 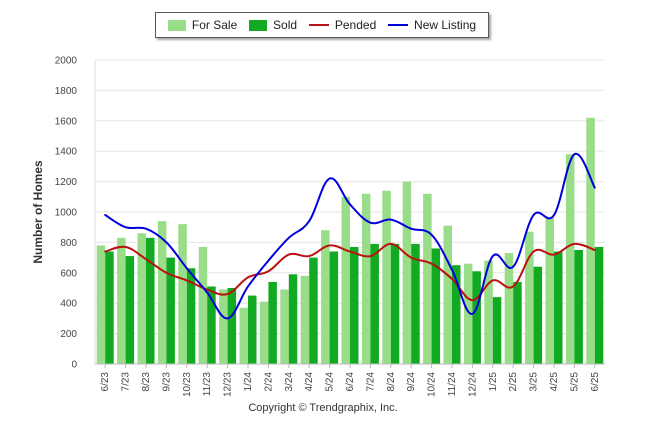 What do you see at coordinates (258, 25) in the screenshot?
I see `legend-swatch-sold` at bounding box center [258, 25].